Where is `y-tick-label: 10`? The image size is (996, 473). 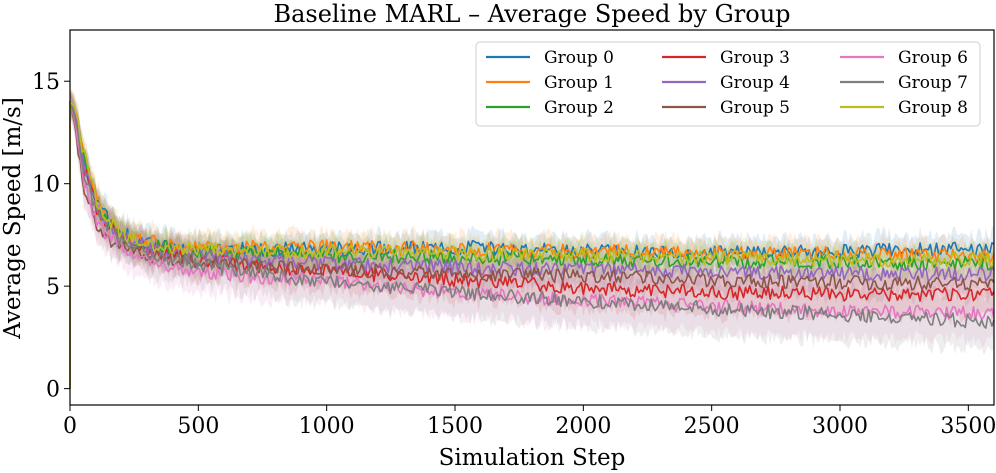
y-tick-label: 10 is located at coordinates (46, 185).